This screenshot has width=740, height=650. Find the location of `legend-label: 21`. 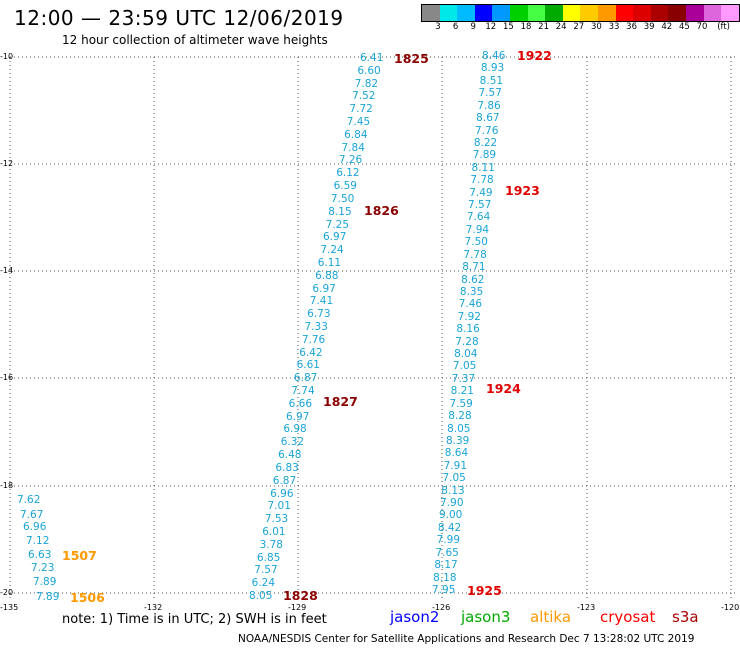

legend-label: 21 is located at coordinates (544, 27).